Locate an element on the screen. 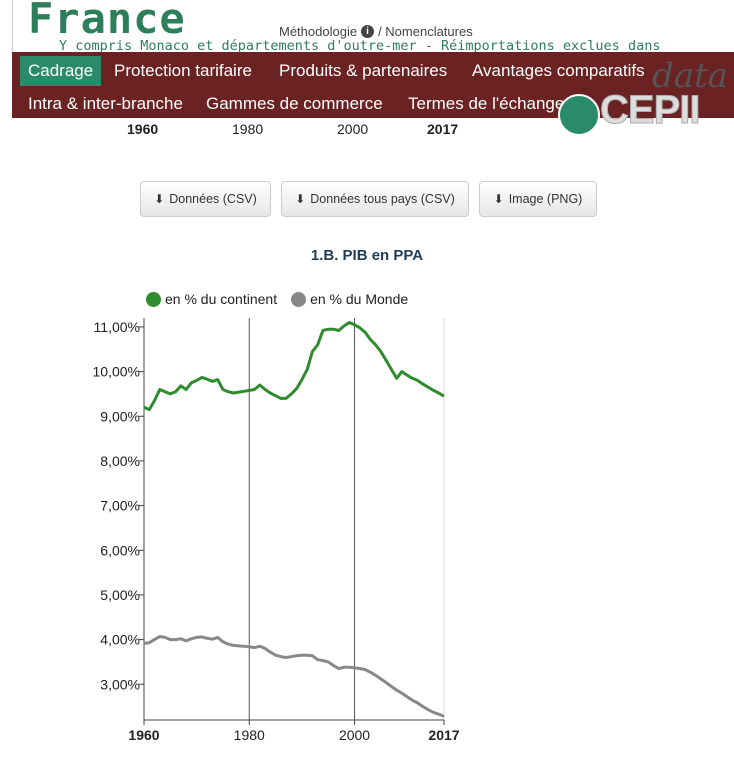 This screenshot has width=734, height=769. prev-axis-1960: 1960 is located at coordinates (143, 129).